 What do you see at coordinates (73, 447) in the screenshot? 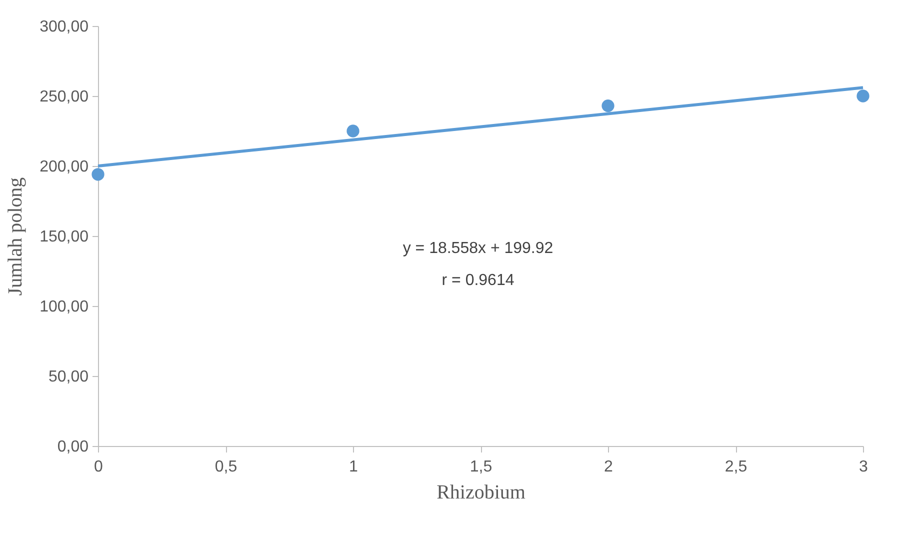
I see `y-tick-label: 0,00` at bounding box center [73, 447].